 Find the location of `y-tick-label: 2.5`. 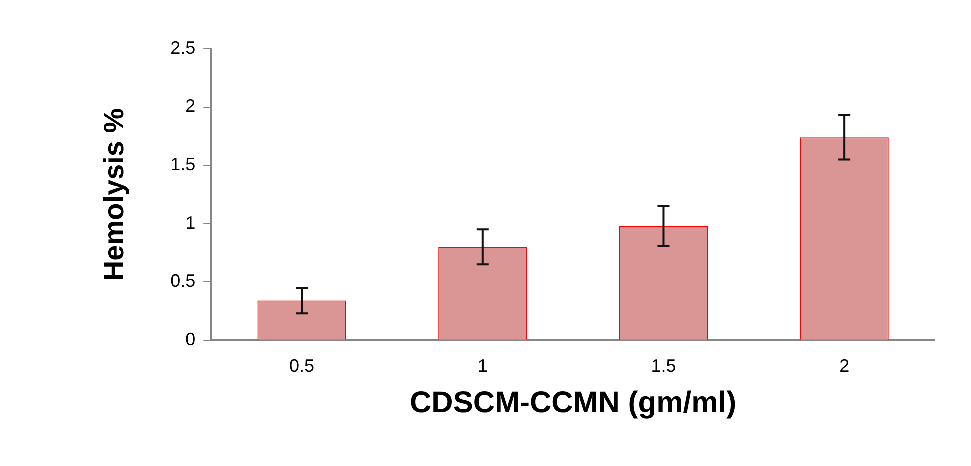

y-tick-label: 2.5 is located at coordinates (183, 48).